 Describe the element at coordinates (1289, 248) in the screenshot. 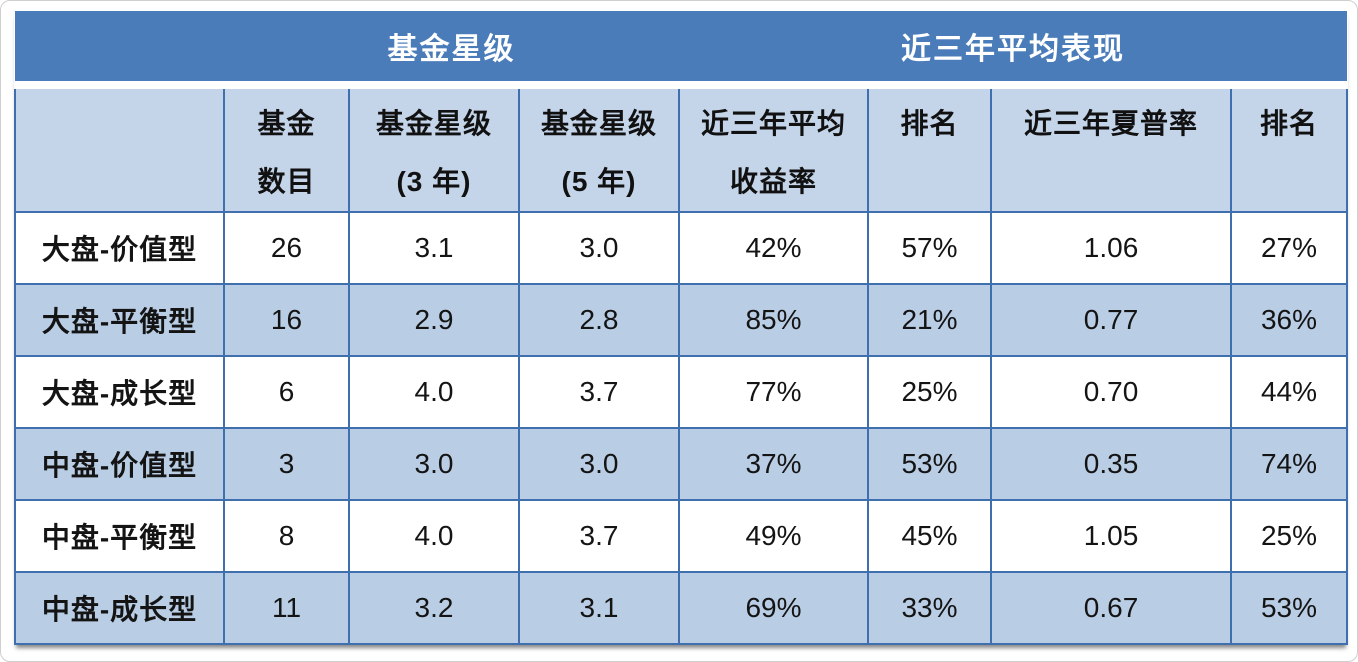

I see `cell-rank-sharpe: 27%` at that location.